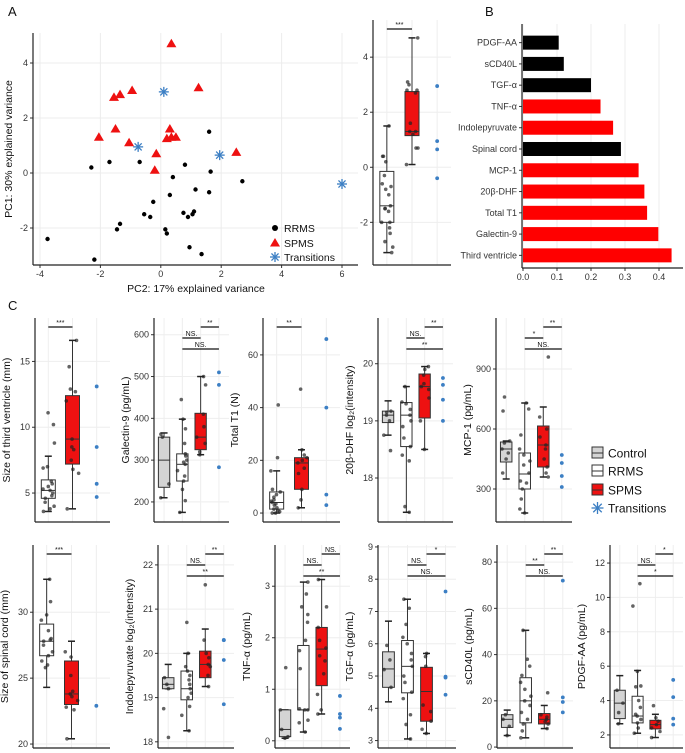  What do you see at coordinates (489, 747) in the screenshot?
I see `y-tick-label: 0` at bounding box center [489, 747].